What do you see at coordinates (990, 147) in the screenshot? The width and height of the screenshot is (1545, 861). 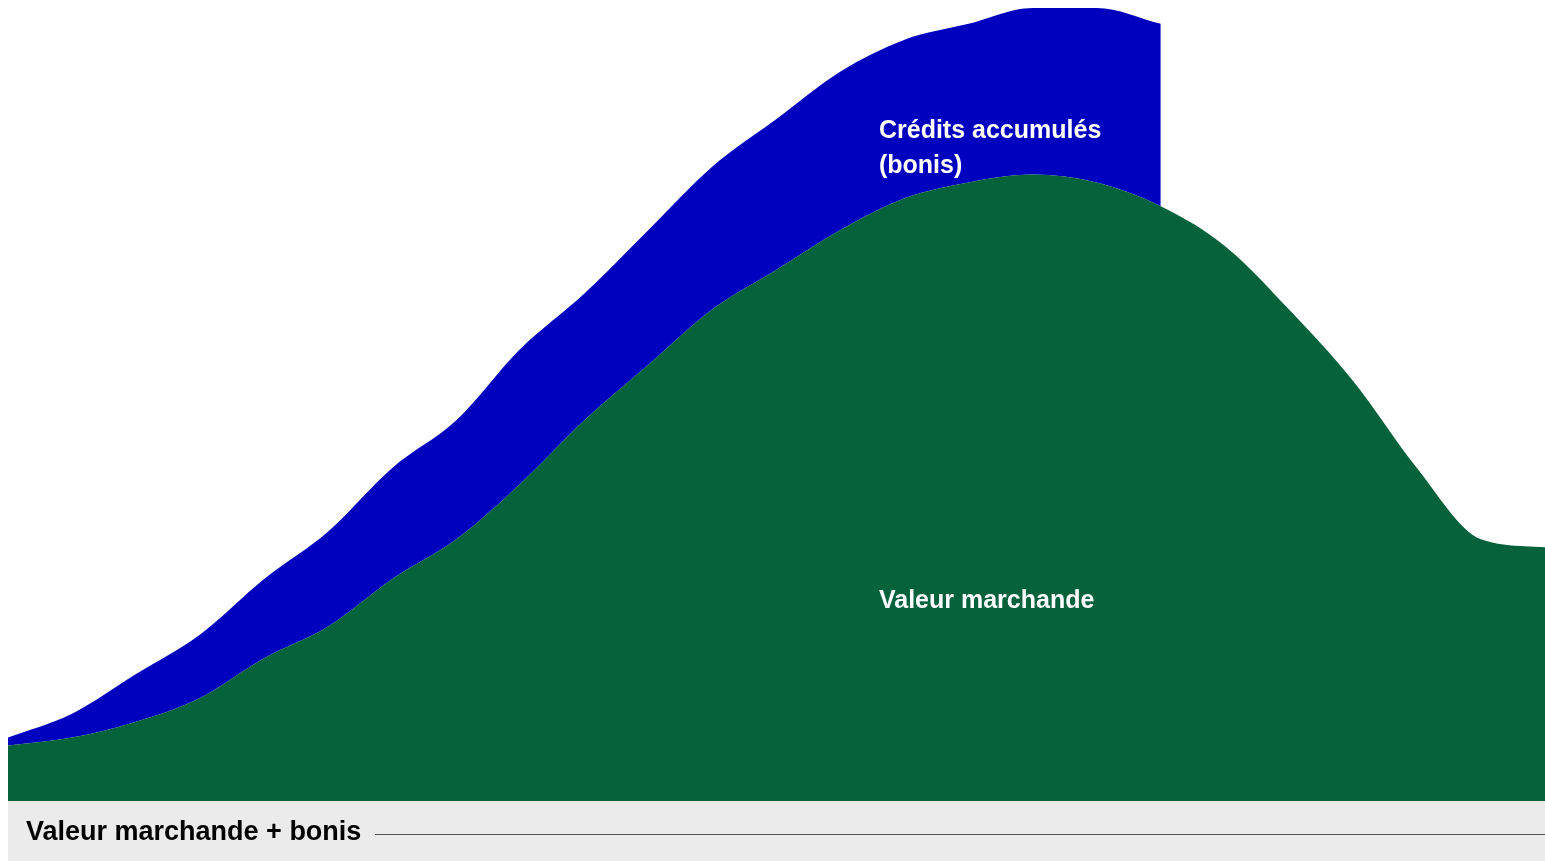 I see `series-label: Crédits accumulés (bonis)` at bounding box center [990, 147].